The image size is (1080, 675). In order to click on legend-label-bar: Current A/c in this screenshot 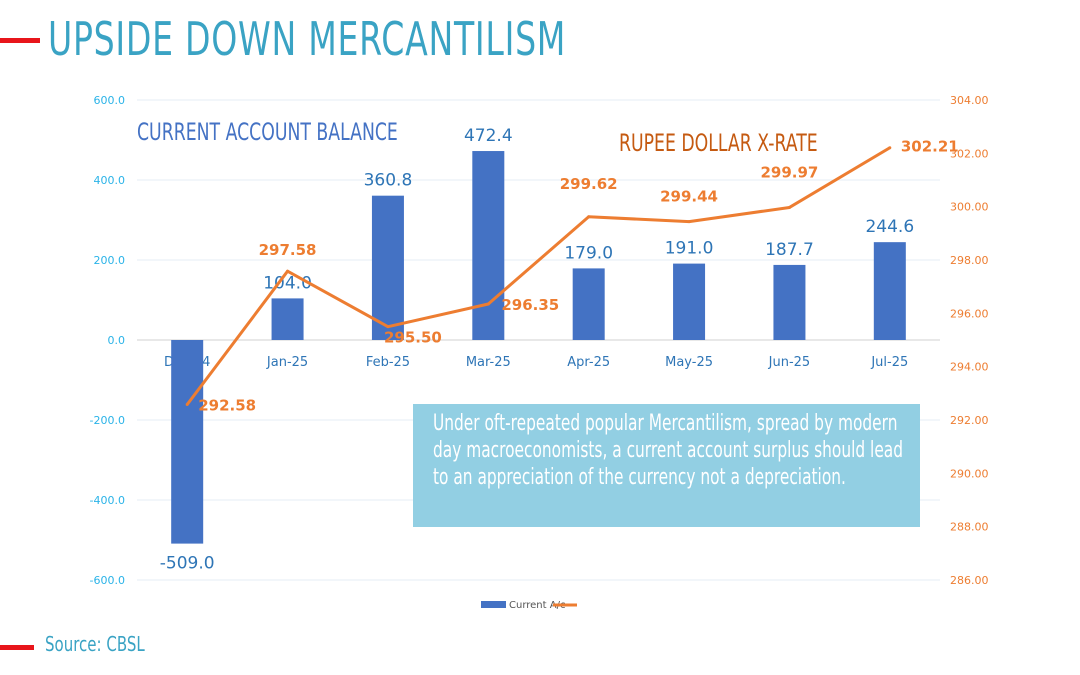, I will do `click(537, 605)`.